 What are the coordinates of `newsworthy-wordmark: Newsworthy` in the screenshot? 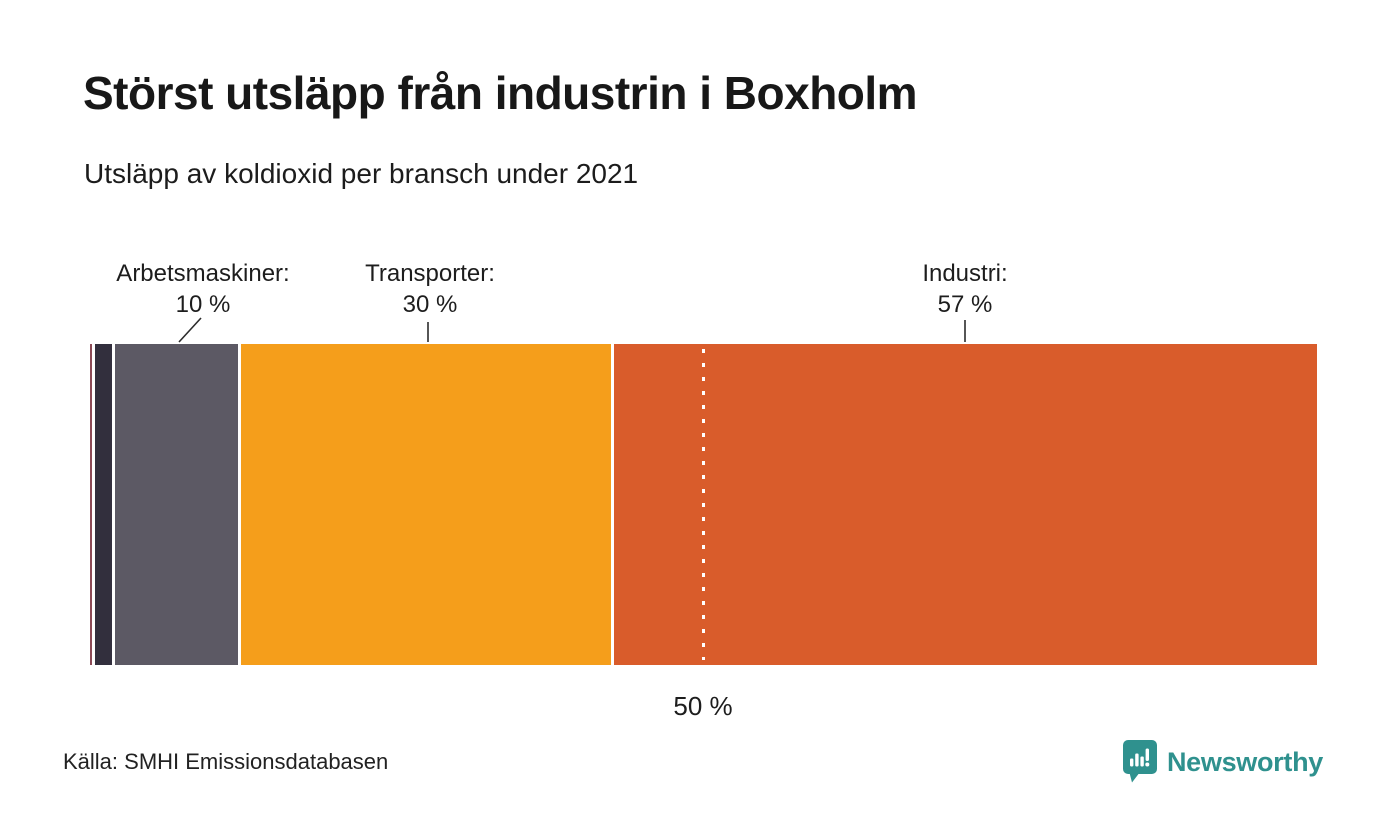 It's located at (1244, 762).